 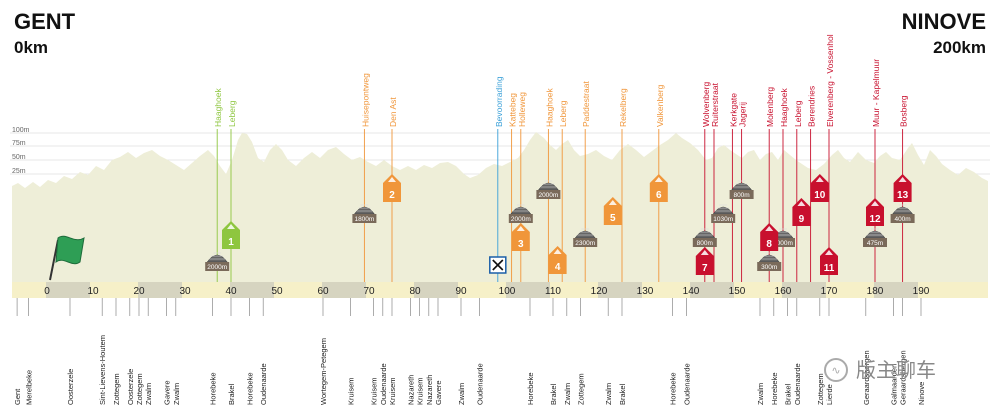 I want to click on climb-number: 13, so click(x=903, y=195).